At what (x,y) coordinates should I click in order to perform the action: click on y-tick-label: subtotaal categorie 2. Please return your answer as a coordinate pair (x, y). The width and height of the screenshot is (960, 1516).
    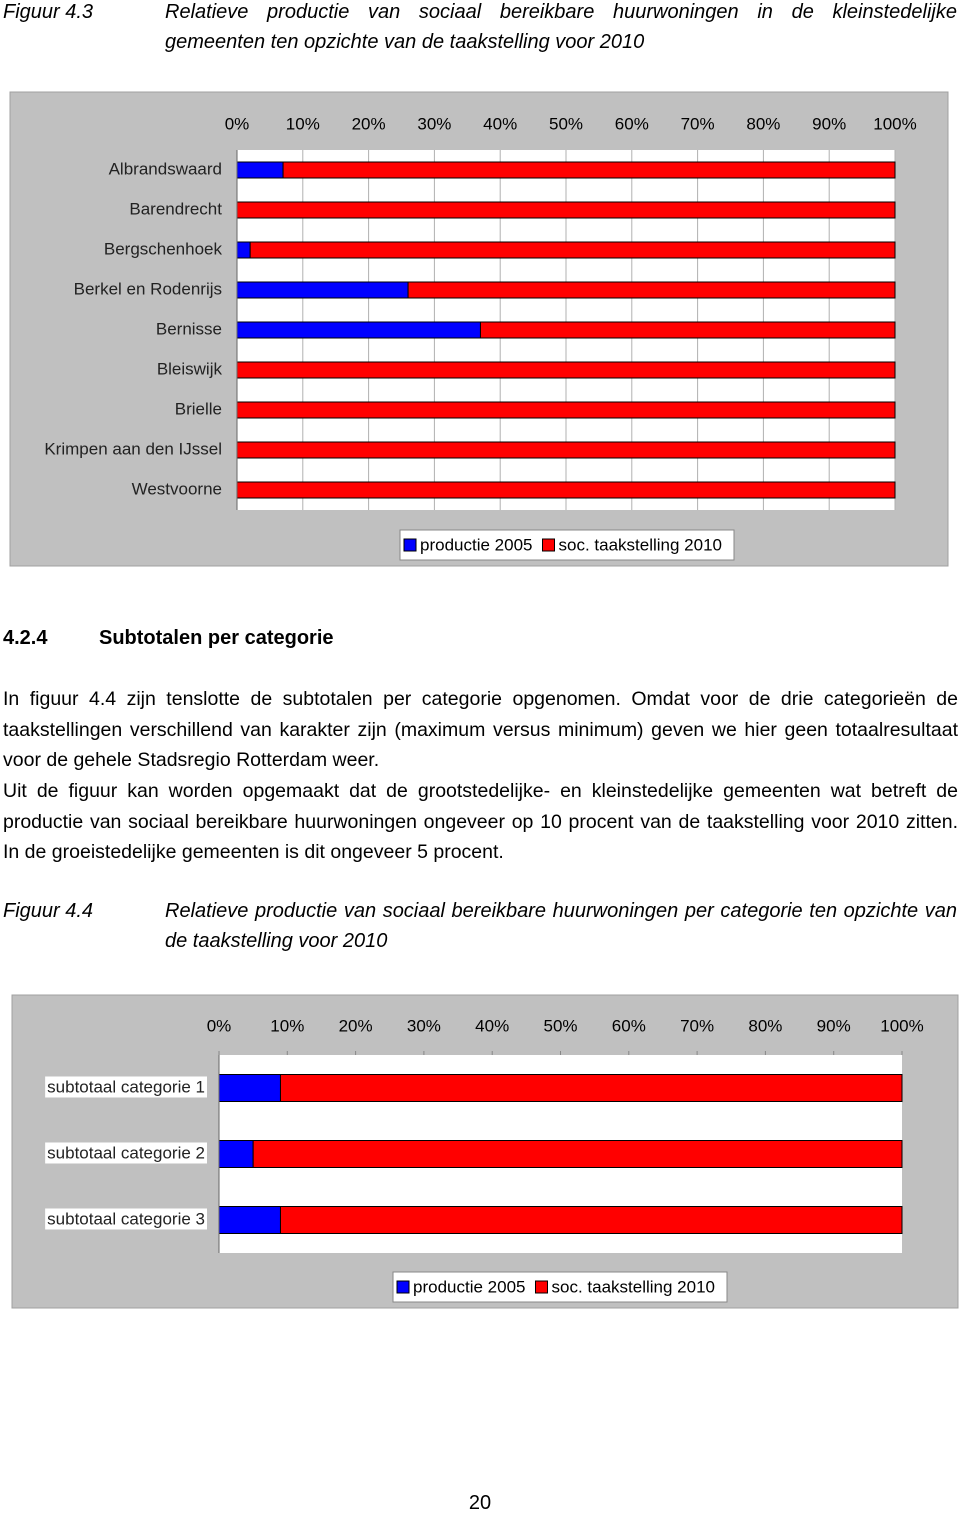
    Looking at the image, I should click on (126, 1152).